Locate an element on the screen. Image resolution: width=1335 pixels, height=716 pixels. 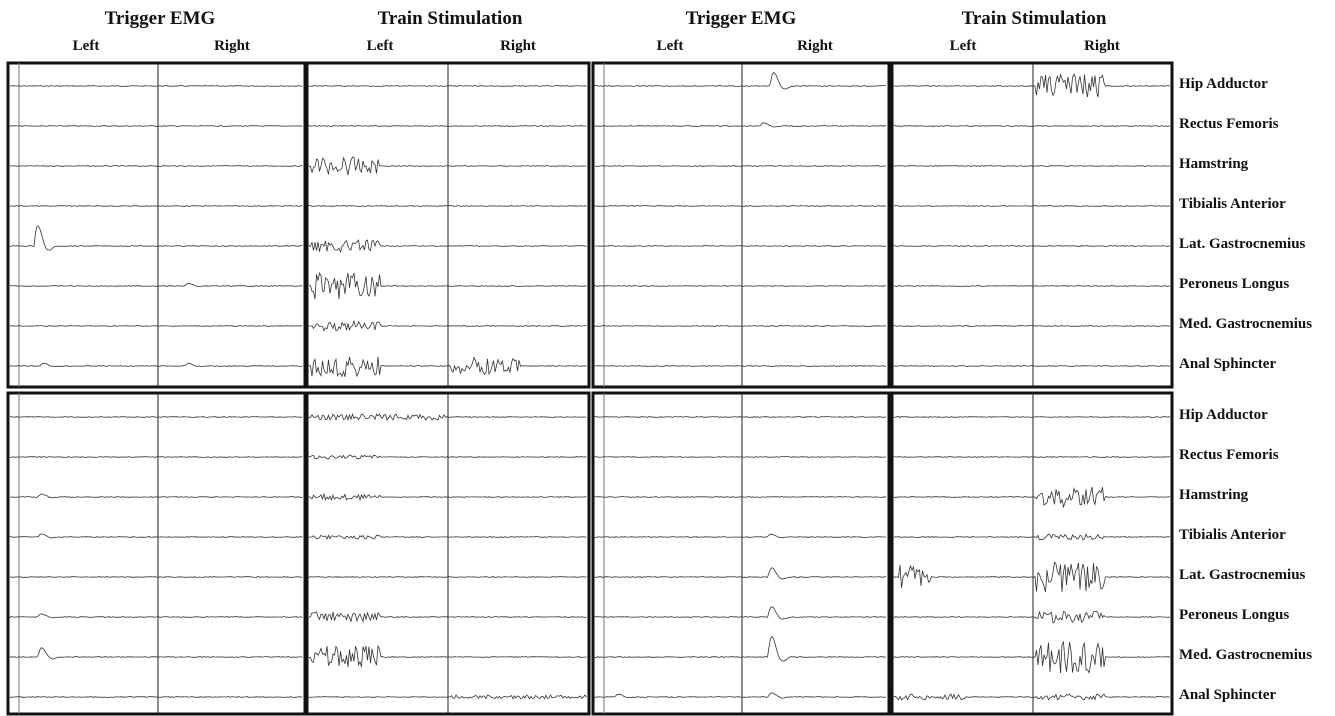
muscle-label-bottom: Med. Gastrocnemius is located at coordinates (1246, 655).